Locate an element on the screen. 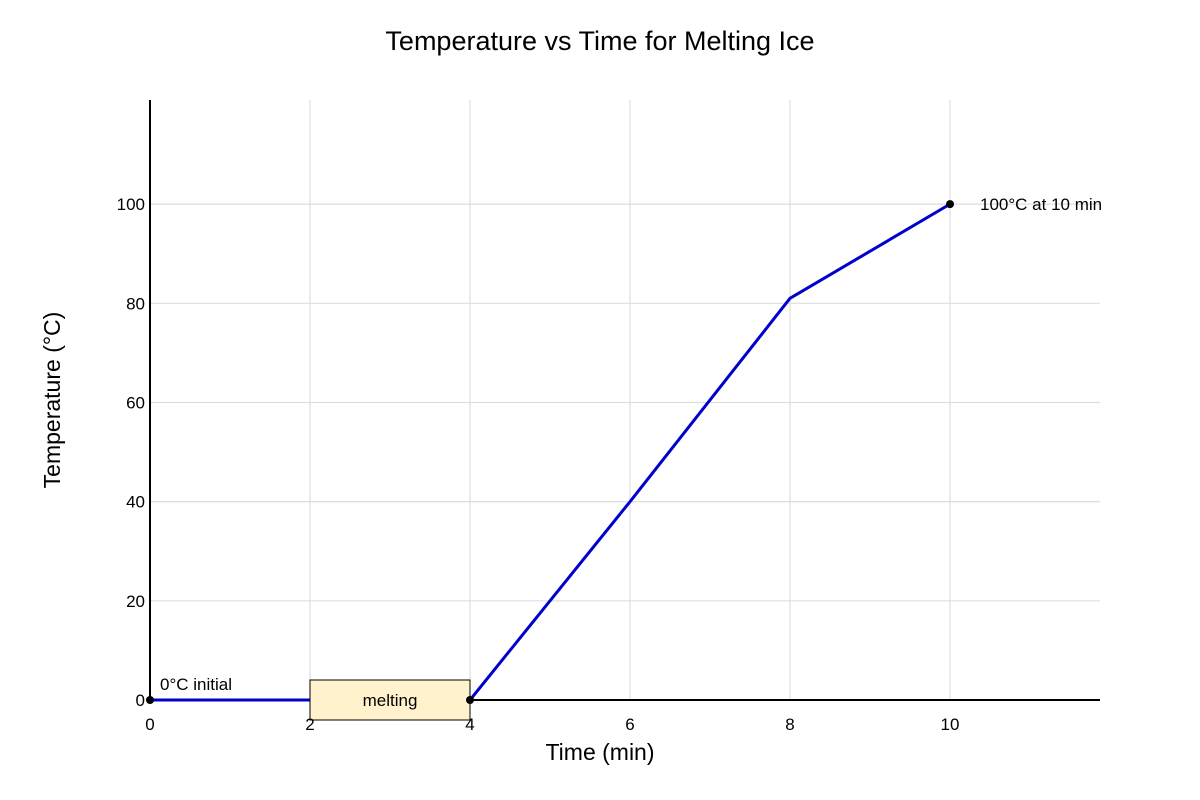 The image size is (1200, 800). annotation-label: 0°C initial is located at coordinates (196, 684).